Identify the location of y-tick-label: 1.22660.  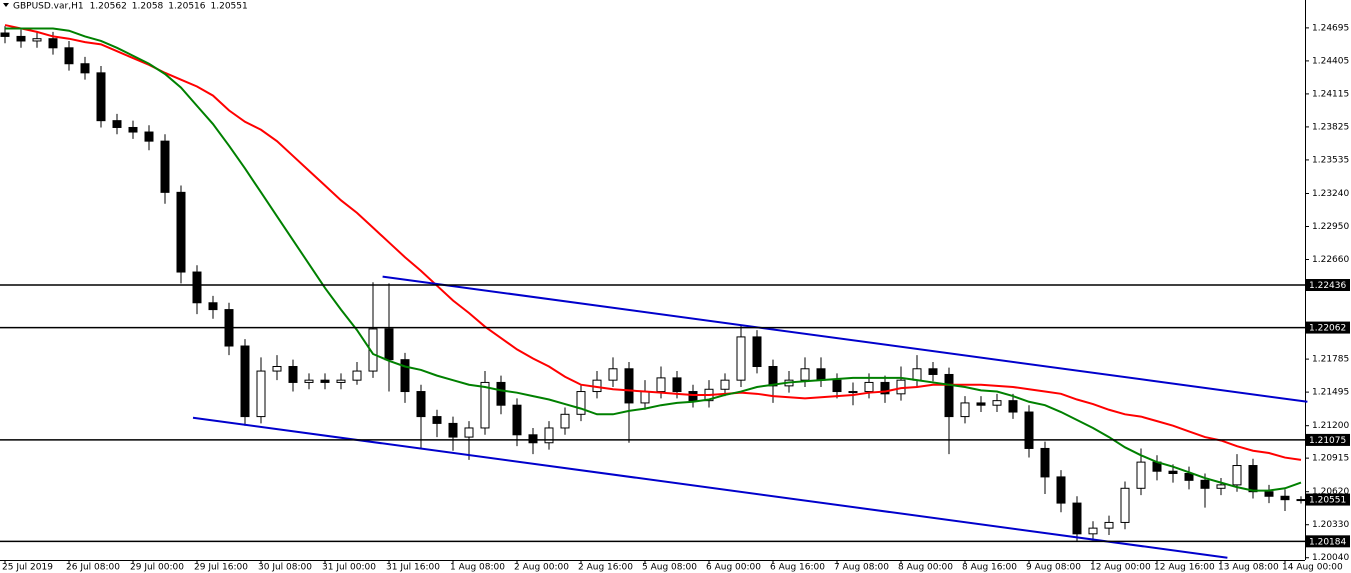
(1330, 260).